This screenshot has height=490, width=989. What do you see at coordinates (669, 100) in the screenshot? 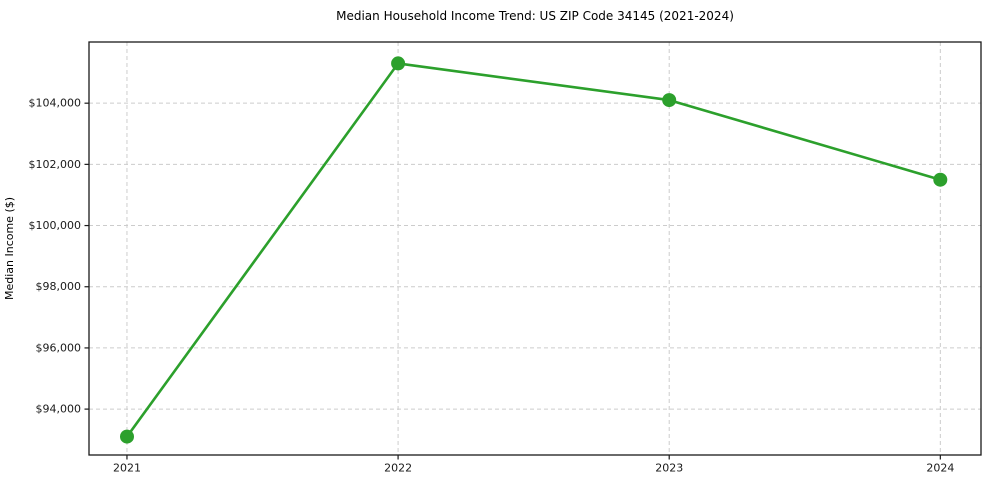
I see `data-point-2023` at bounding box center [669, 100].